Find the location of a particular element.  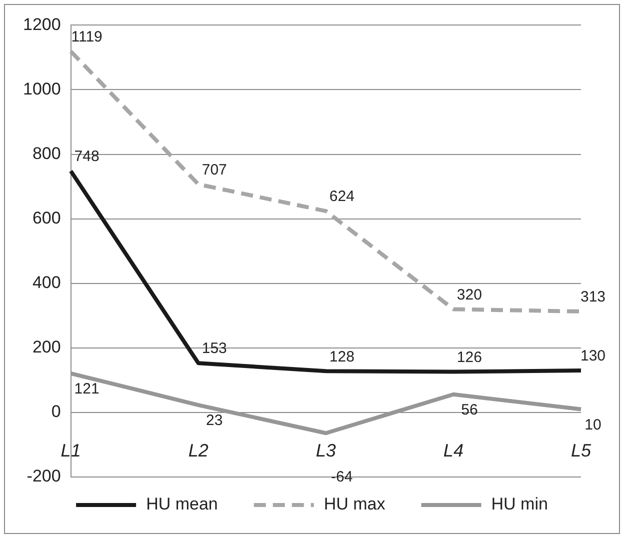

y-tick-label: 200 is located at coordinates (46, 347).